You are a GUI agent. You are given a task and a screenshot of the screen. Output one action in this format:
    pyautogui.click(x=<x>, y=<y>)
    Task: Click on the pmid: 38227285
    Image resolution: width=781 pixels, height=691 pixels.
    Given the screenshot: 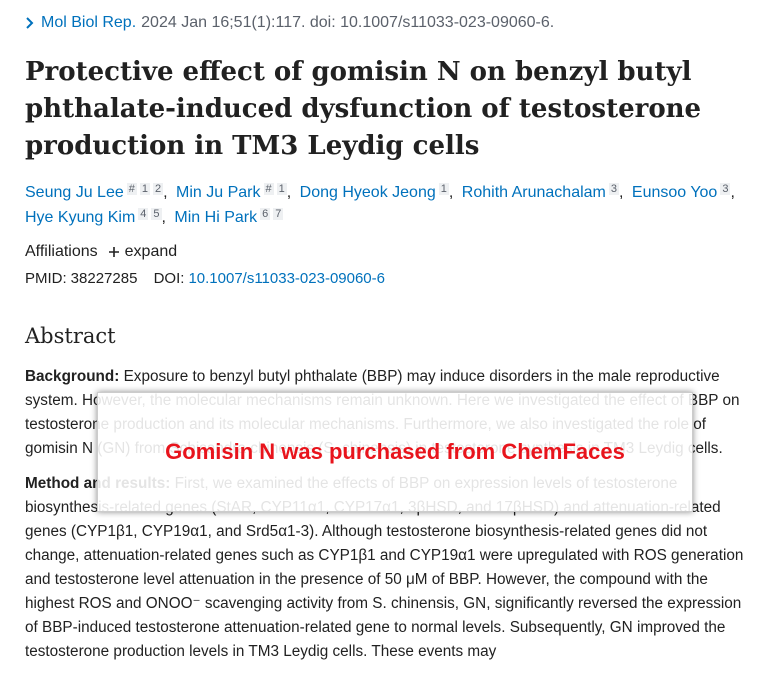 What is the action you would take?
    pyautogui.click(x=104, y=278)
    